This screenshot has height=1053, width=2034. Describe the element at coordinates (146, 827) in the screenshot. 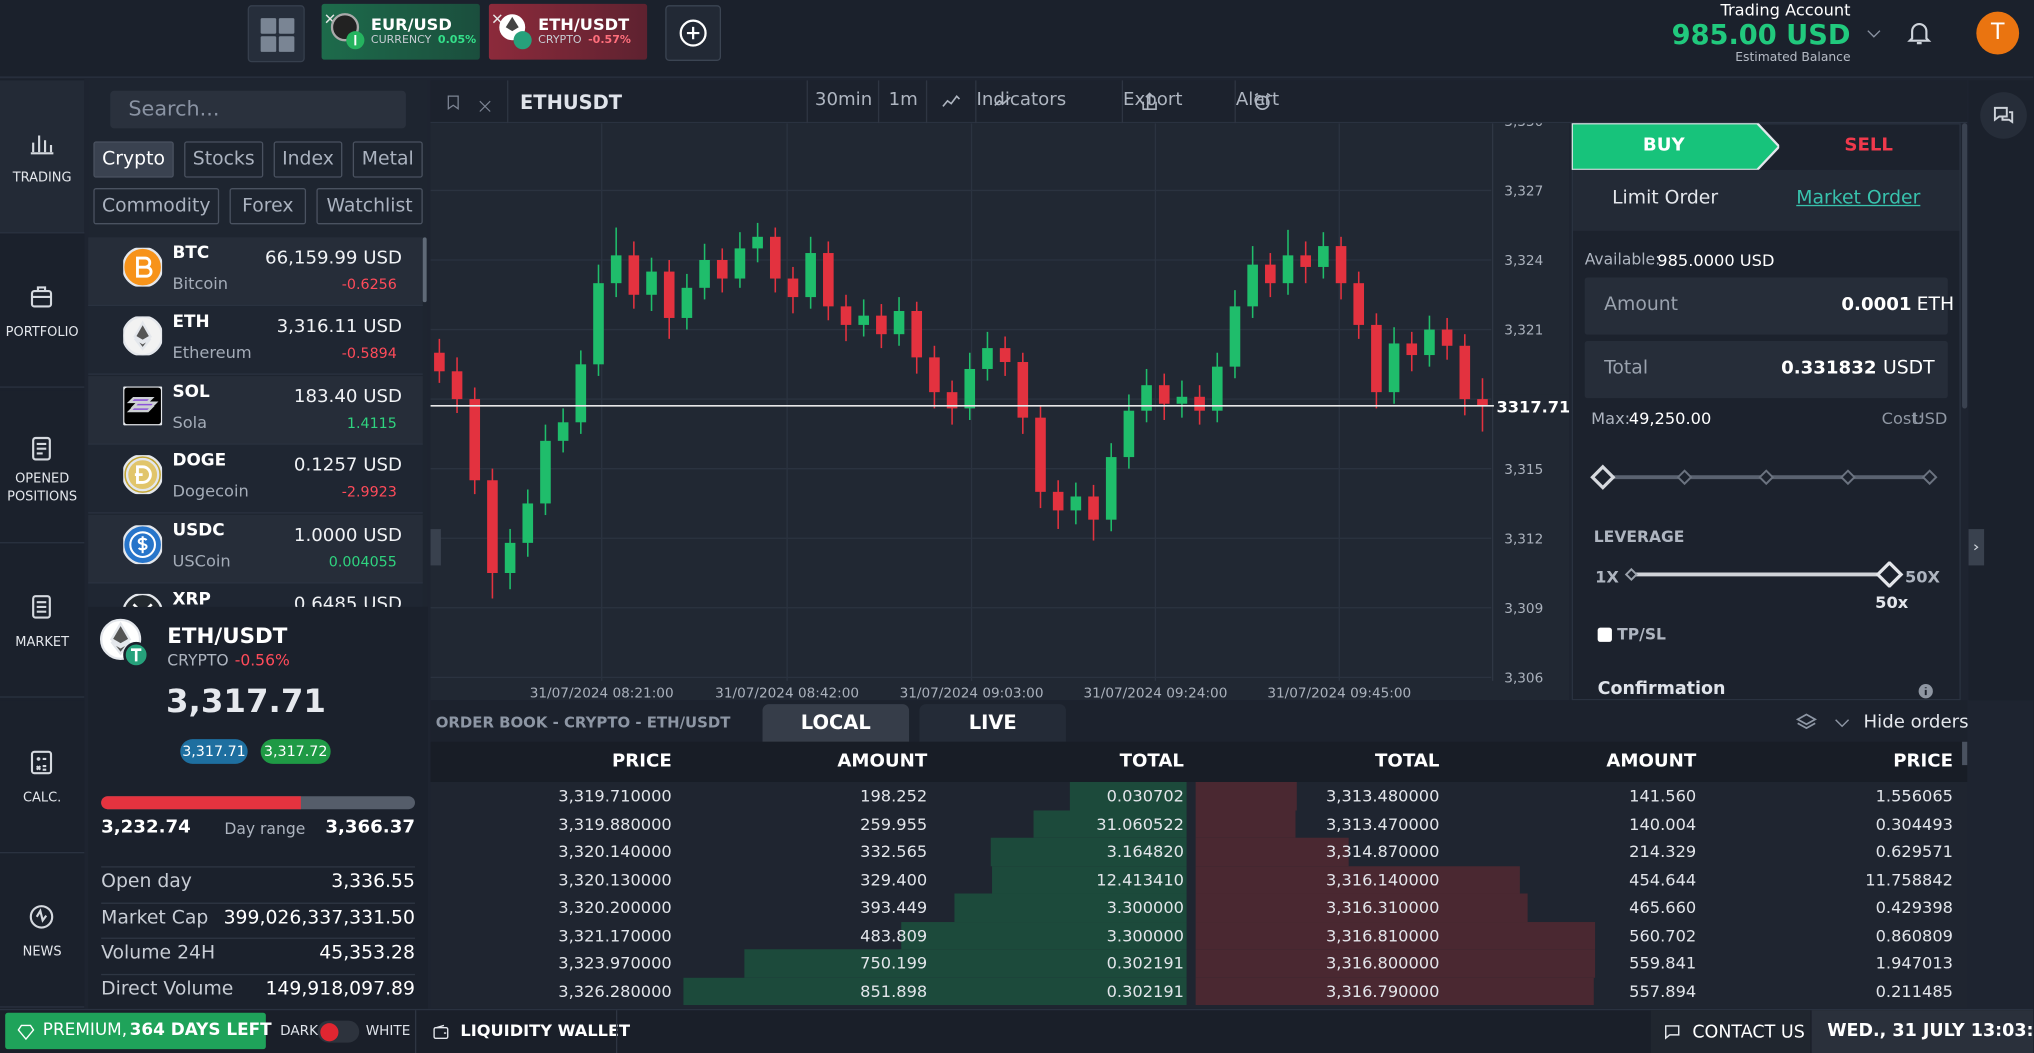

I see `day-low: 3,232.74` at that location.